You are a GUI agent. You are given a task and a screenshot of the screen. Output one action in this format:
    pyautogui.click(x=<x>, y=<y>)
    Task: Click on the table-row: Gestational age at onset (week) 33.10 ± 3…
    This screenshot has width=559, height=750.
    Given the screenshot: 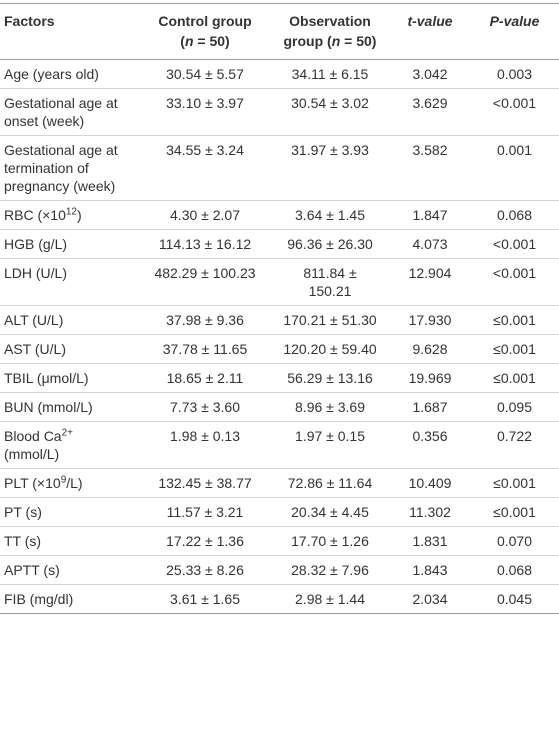 What is the action you would take?
    pyautogui.click(x=279, y=112)
    